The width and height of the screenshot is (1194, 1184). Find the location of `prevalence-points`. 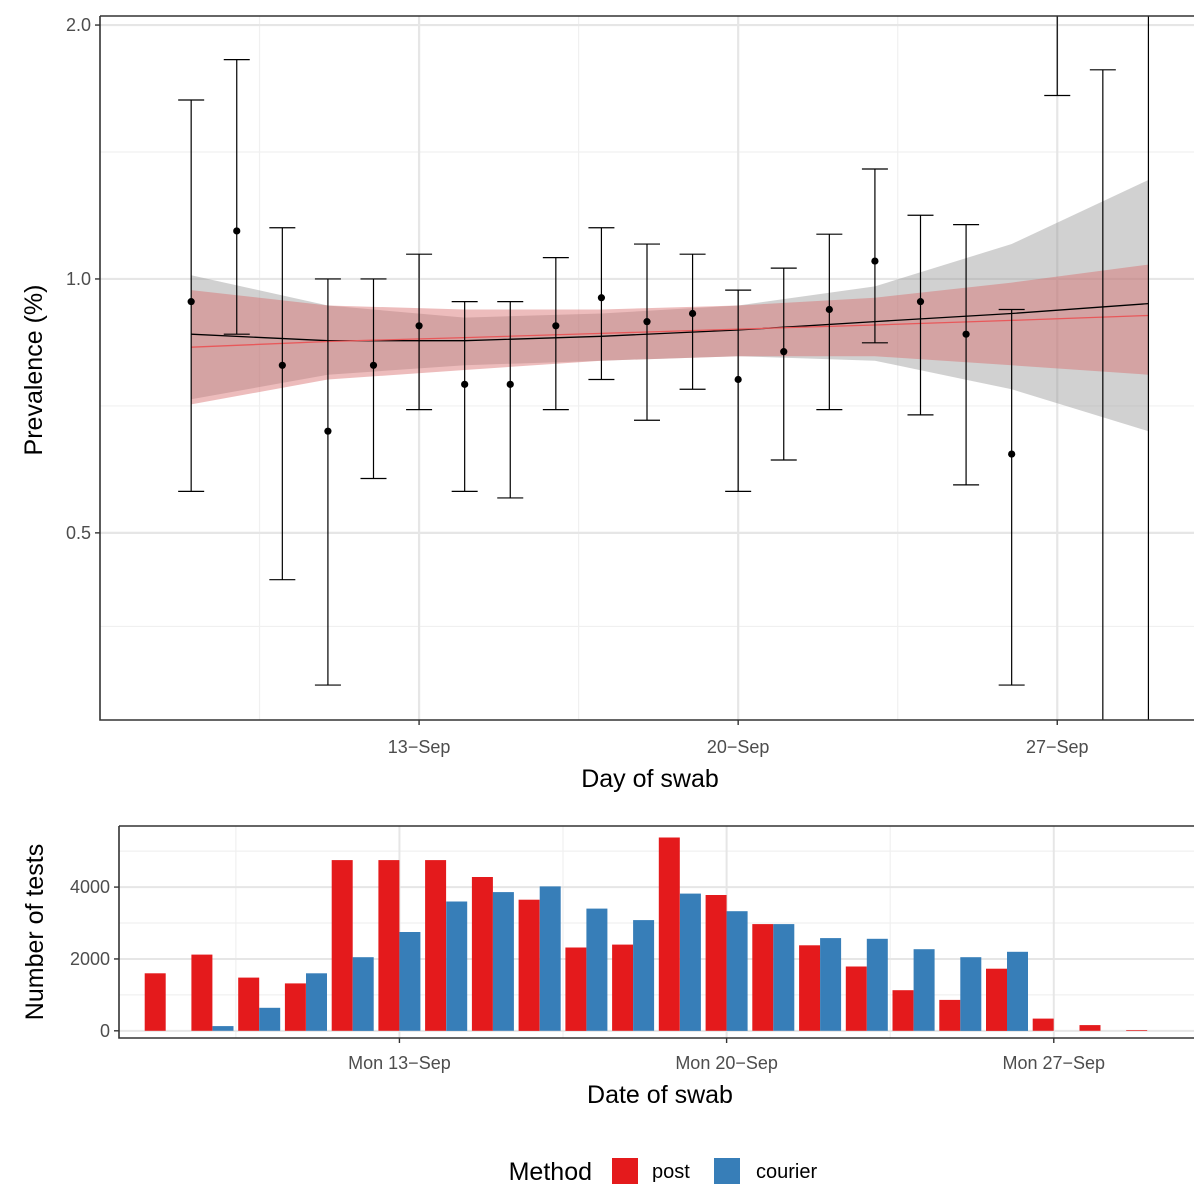

prevalence-points is located at coordinates (601, 342).